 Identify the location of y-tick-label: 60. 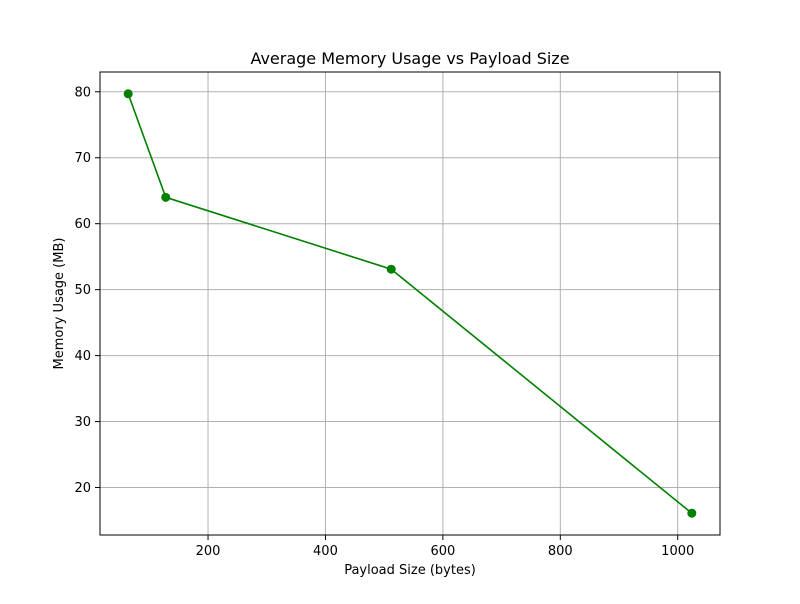
(82, 224).